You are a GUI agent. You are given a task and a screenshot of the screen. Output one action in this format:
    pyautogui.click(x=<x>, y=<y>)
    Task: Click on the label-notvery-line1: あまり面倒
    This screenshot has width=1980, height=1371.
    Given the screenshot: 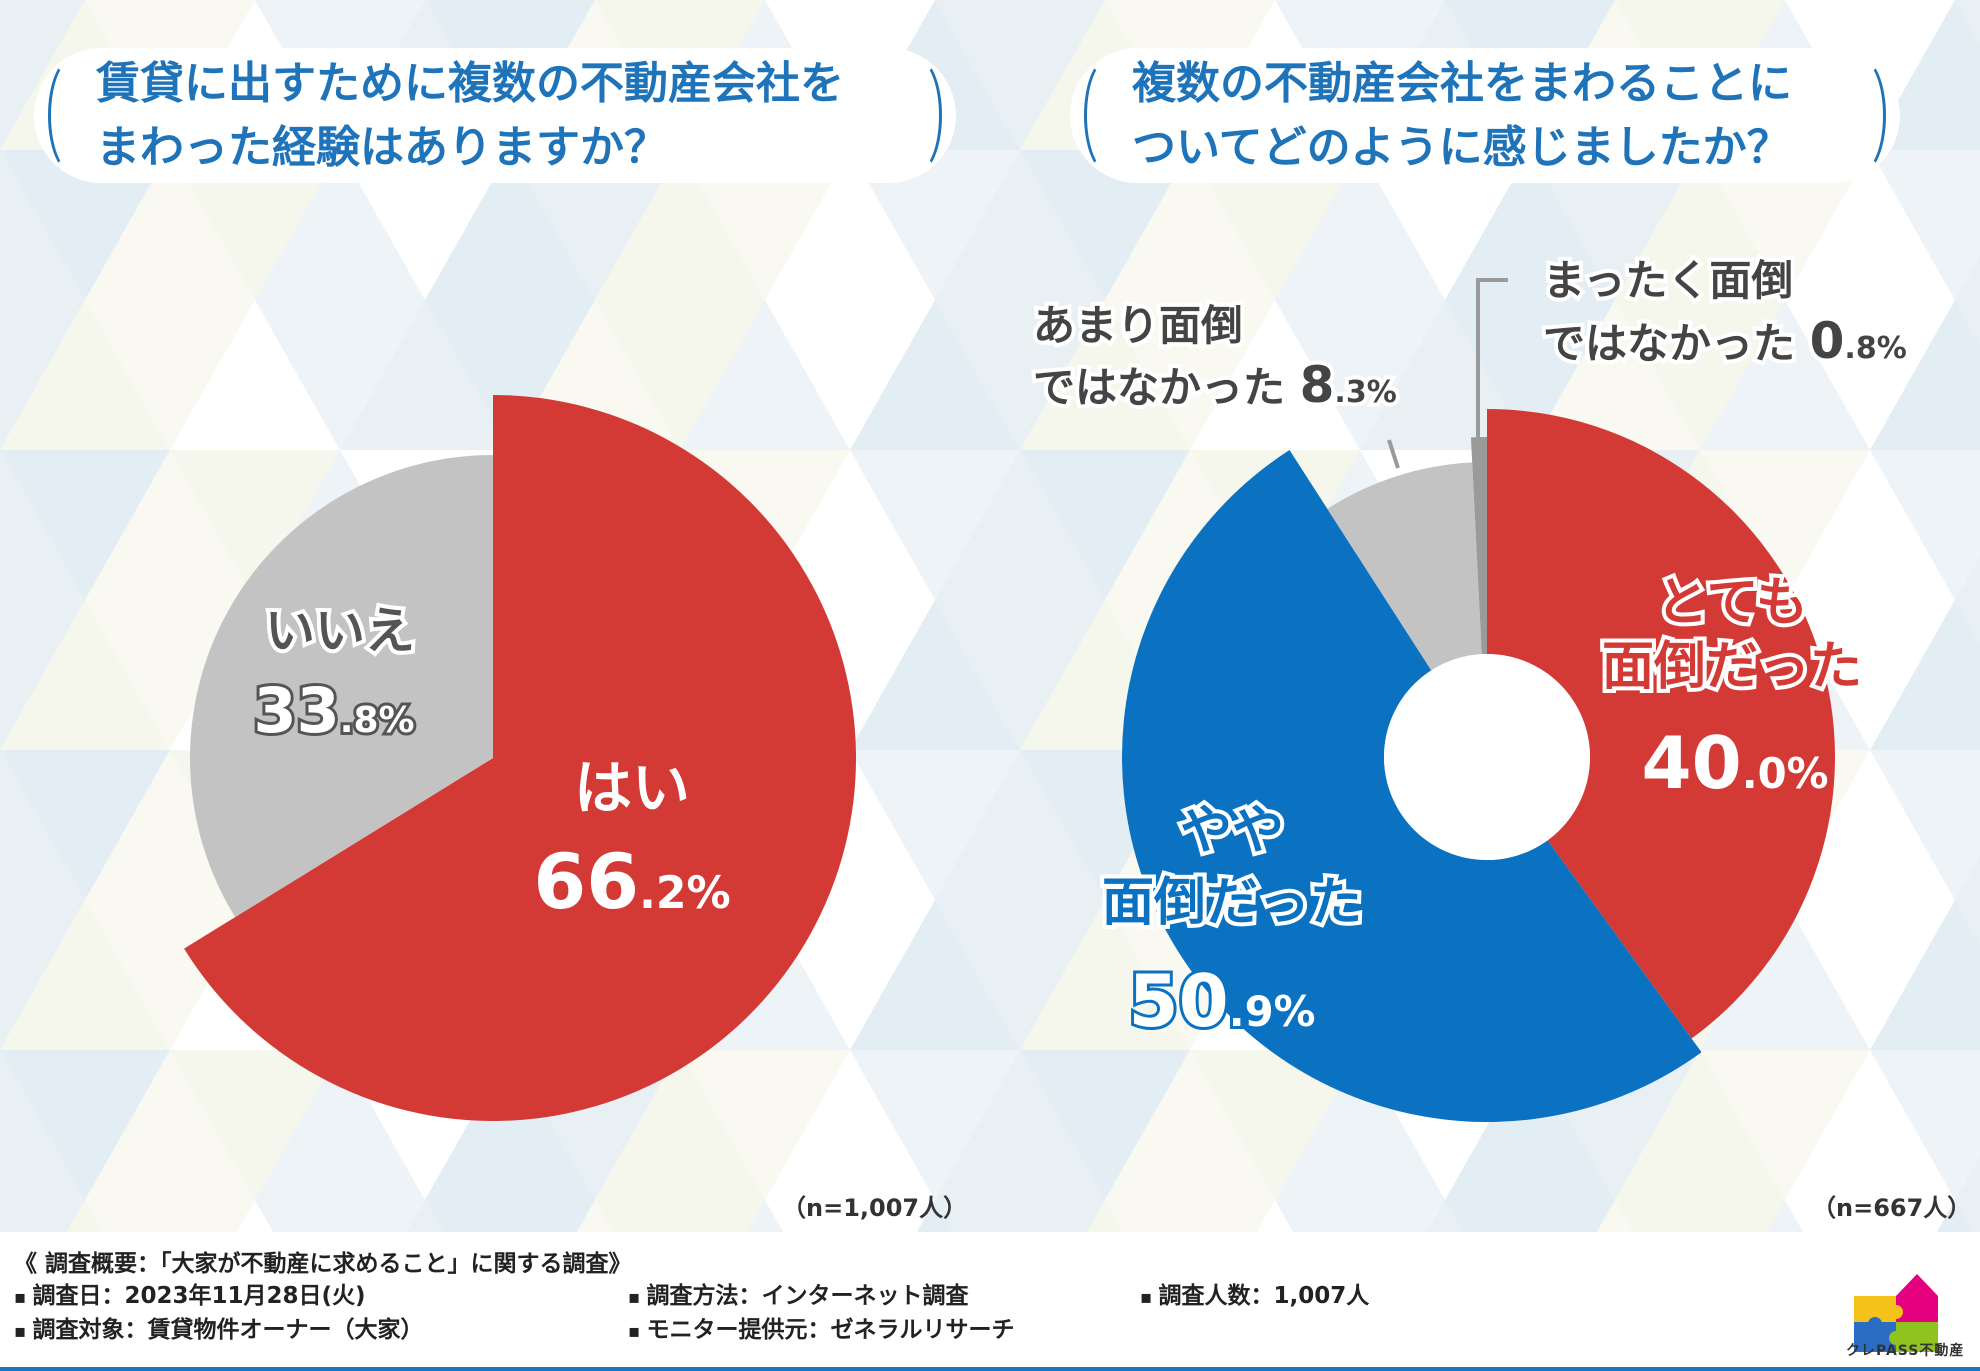 What is the action you would take?
    pyautogui.click(x=1138, y=325)
    